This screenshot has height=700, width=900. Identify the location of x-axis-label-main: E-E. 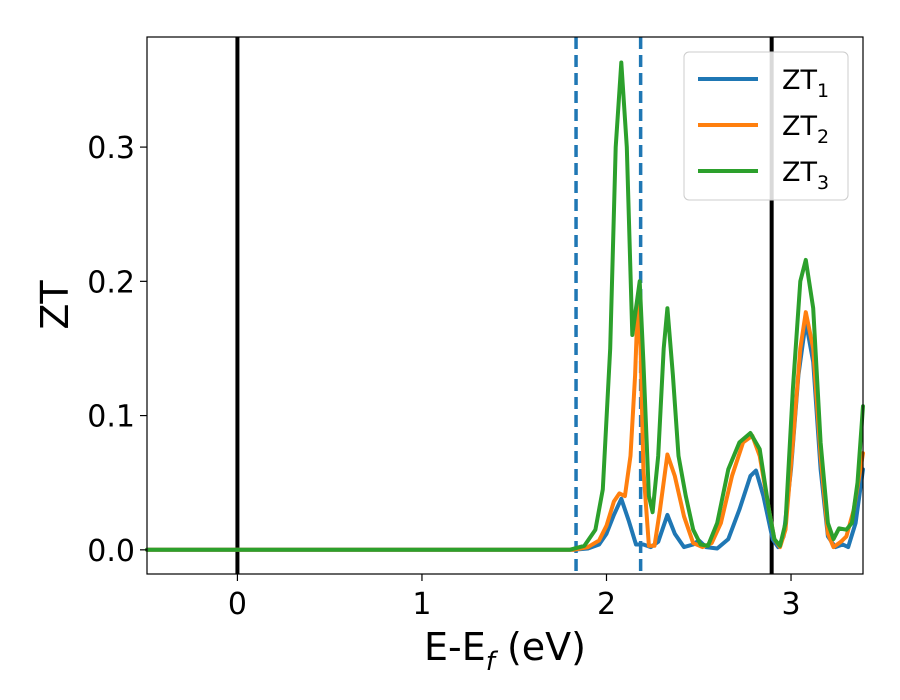
(455, 647).